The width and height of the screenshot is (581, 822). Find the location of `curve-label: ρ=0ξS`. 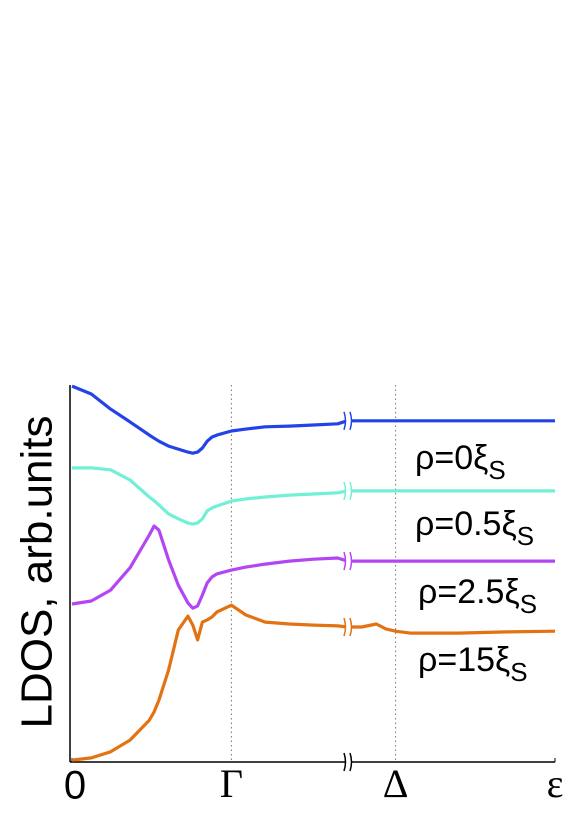

curve-label: ρ=0ξS is located at coordinates (460, 462).